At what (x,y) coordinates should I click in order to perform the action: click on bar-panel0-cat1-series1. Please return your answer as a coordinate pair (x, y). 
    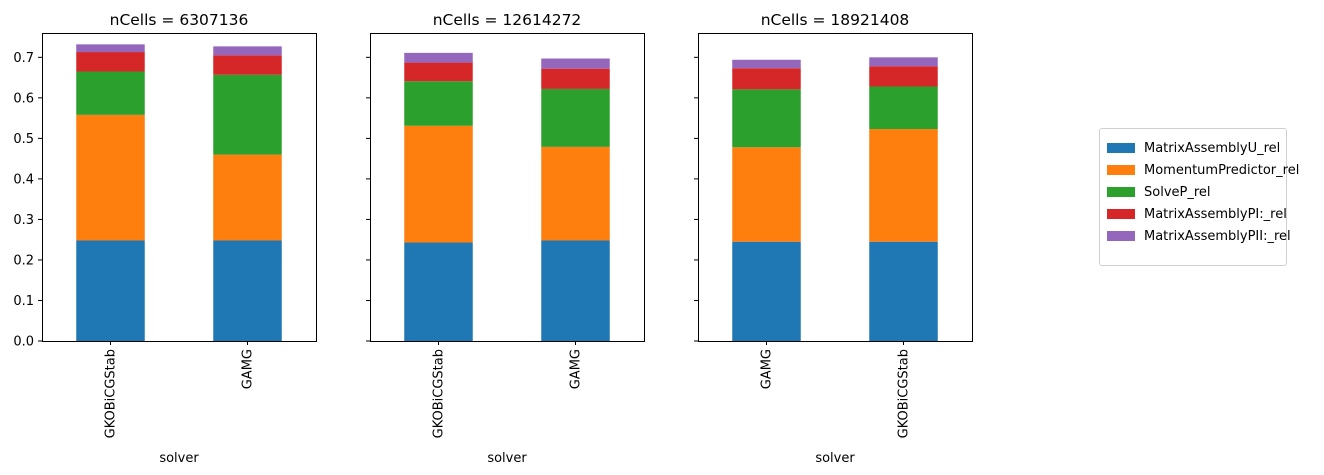
    Looking at the image, I should click on (247, 197).